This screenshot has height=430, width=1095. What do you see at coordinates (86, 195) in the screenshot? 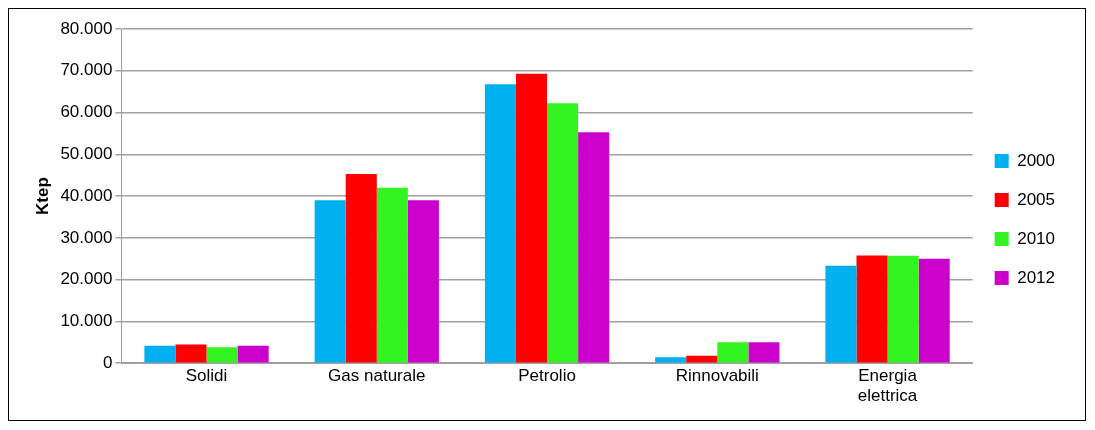
I see `y-tick-label: 40.000` at bounding box center [86, 195].